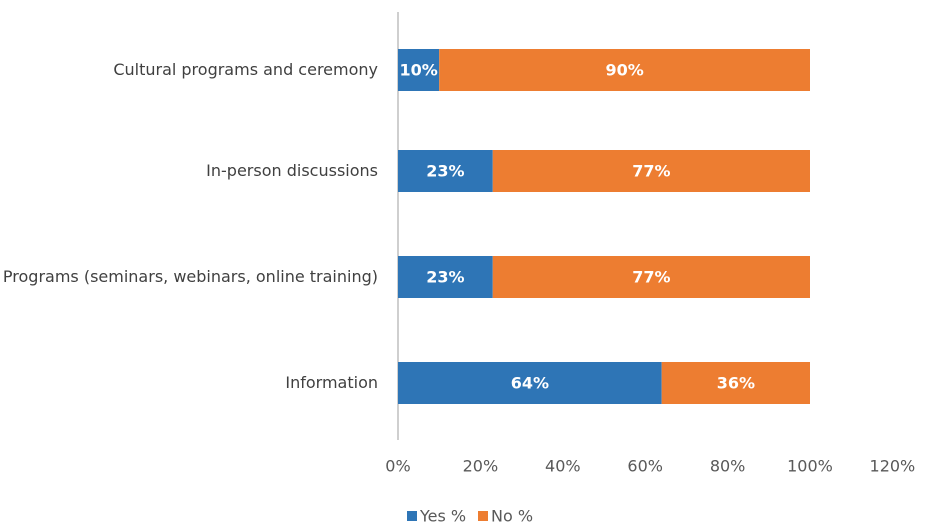 The width and height of the screenshot is (925, 531). I want to click on x-tick-label: 0%, so click(397, 466).